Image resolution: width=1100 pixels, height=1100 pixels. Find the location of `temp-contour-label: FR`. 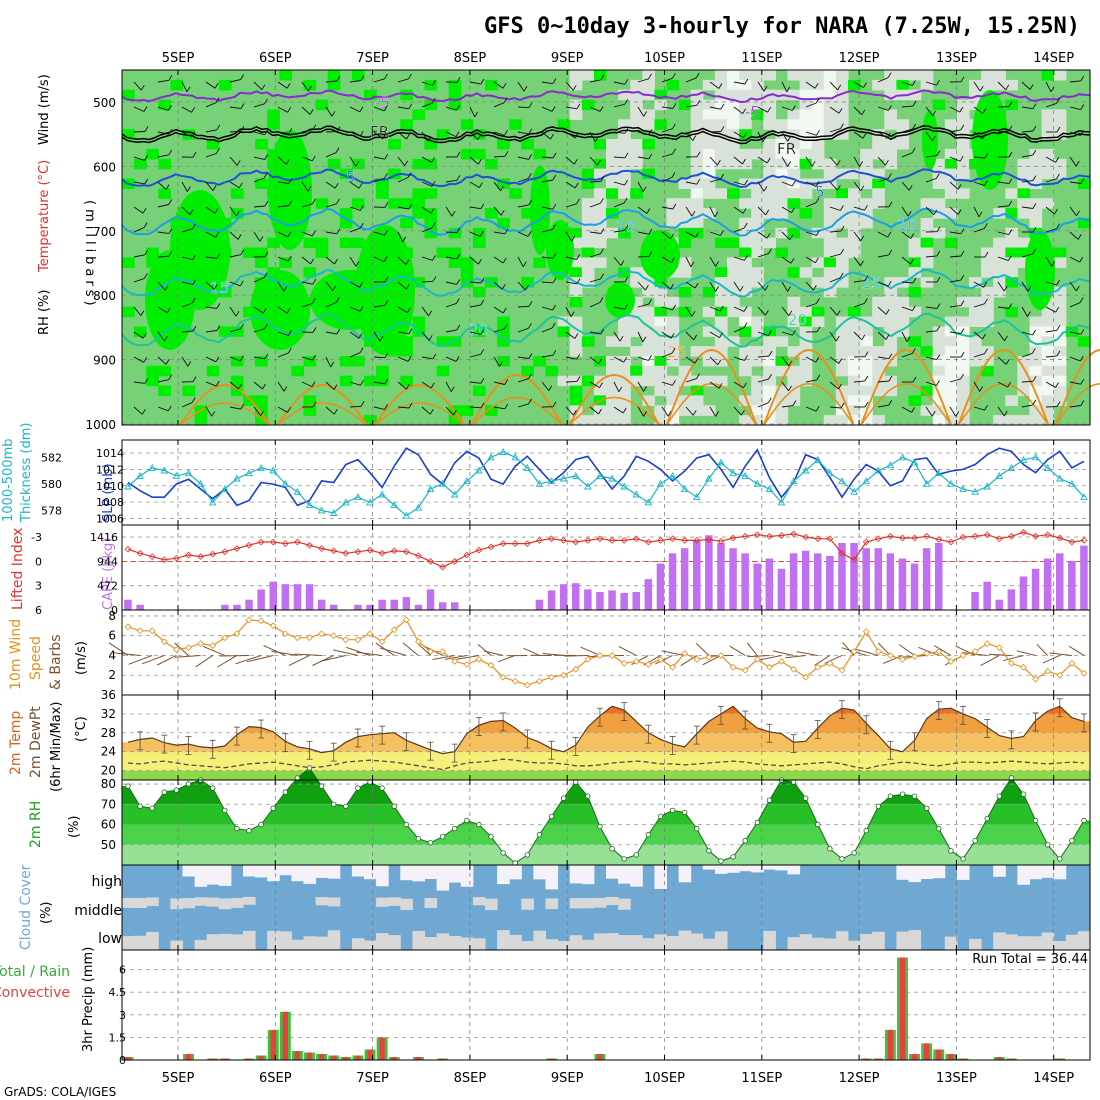

temp-contour-label: FR is located at coordinates (786, 149).